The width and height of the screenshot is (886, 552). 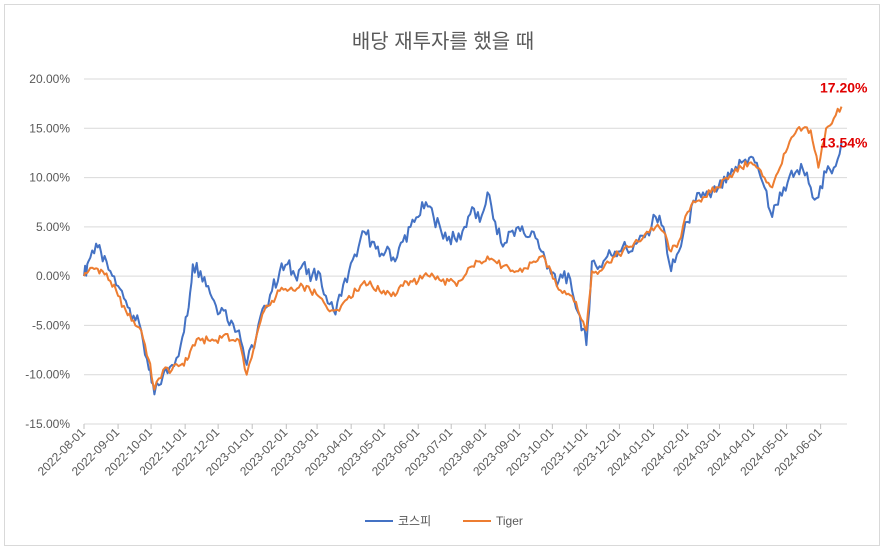 What do you see at coordinates (47, 424) in the screenshot?
I see `y-tick-label: -15.00%` at bounding box center [47, 424].